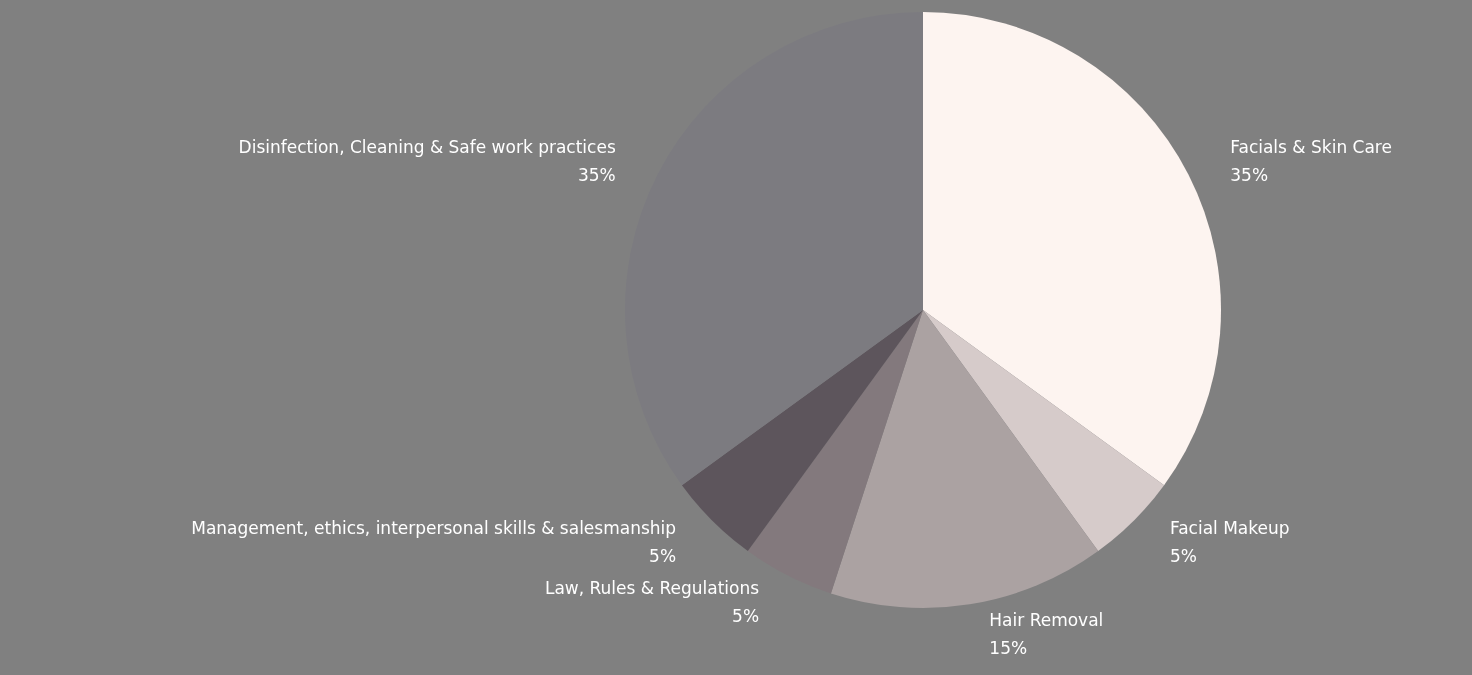 The width and height of the screenshot is (1472, 675). I want to click on slice-label: Law, Rules & Regulations, so click(652, 588).